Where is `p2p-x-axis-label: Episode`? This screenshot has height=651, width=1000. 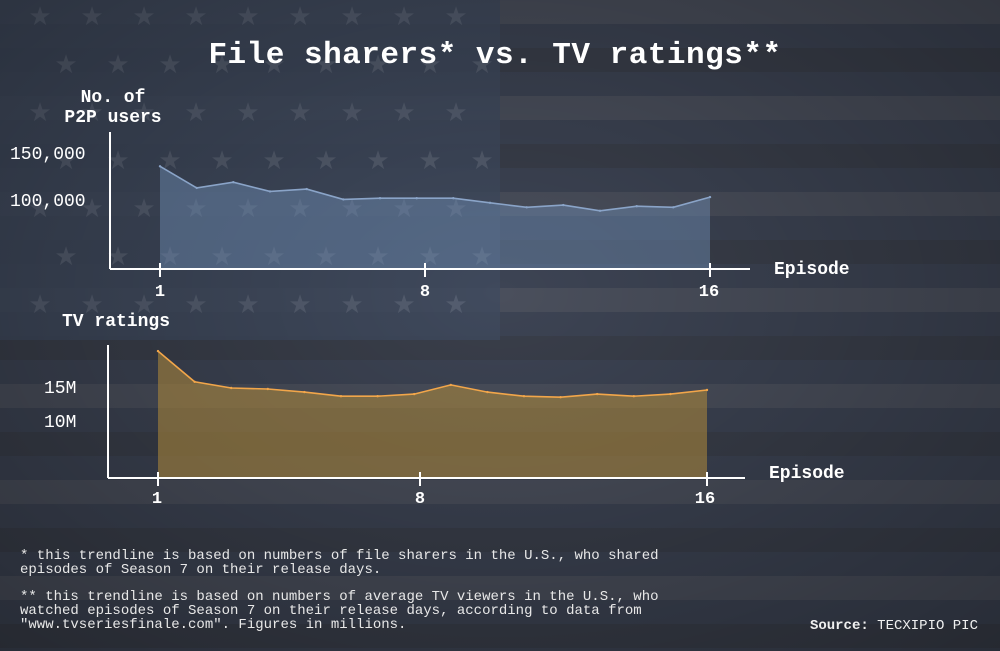
p2p-x-axis-label: Episode is located at coordinates (812, 270).